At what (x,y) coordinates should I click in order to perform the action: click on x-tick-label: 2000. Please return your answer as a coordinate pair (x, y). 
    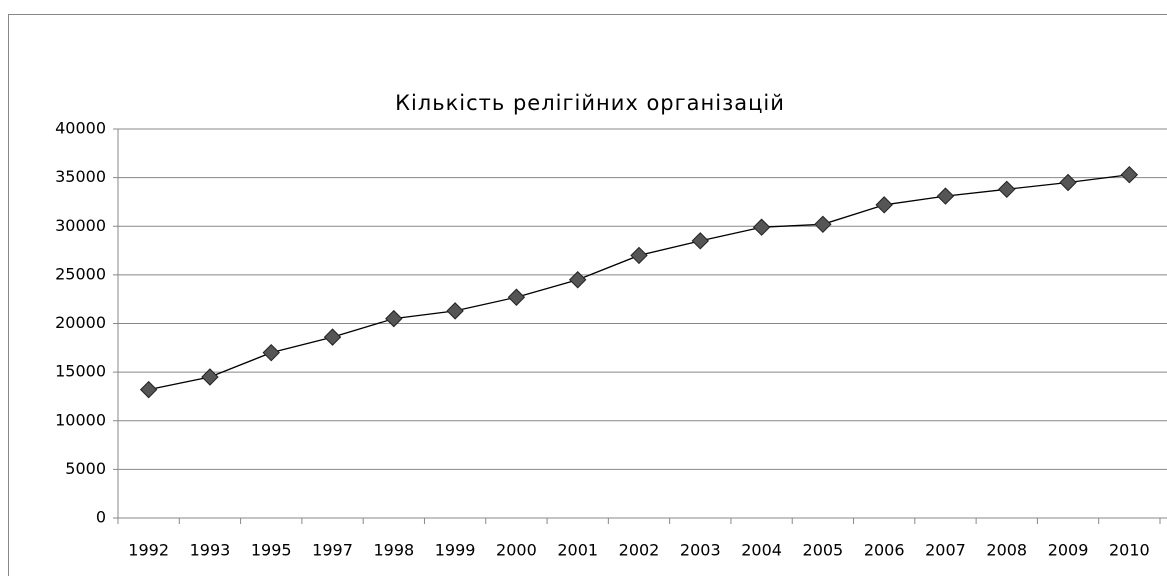
    Looking at the image, I should click on (516, 550).